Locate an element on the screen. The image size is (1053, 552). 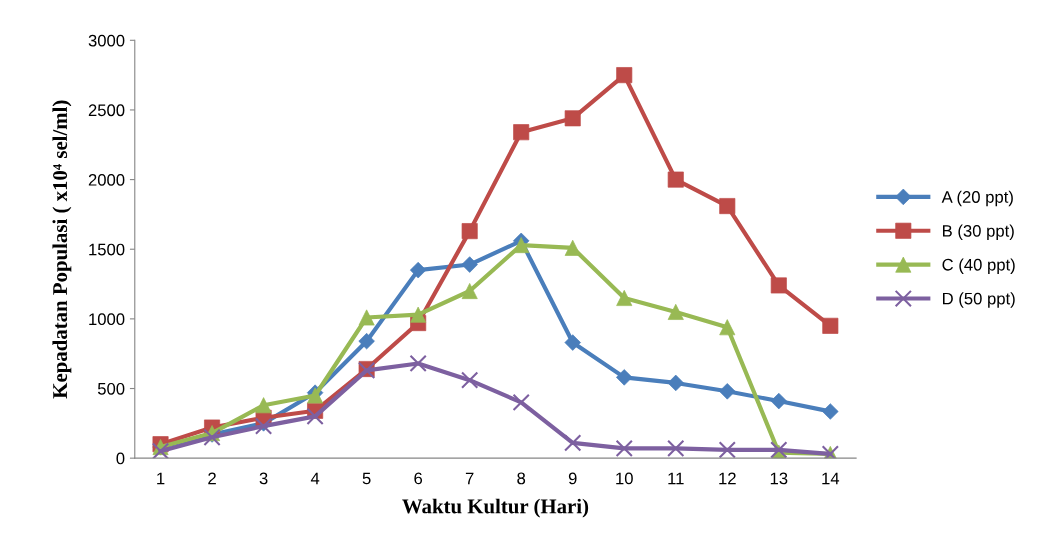
y-tick-label: 500 is located at coordinates (111, 388).